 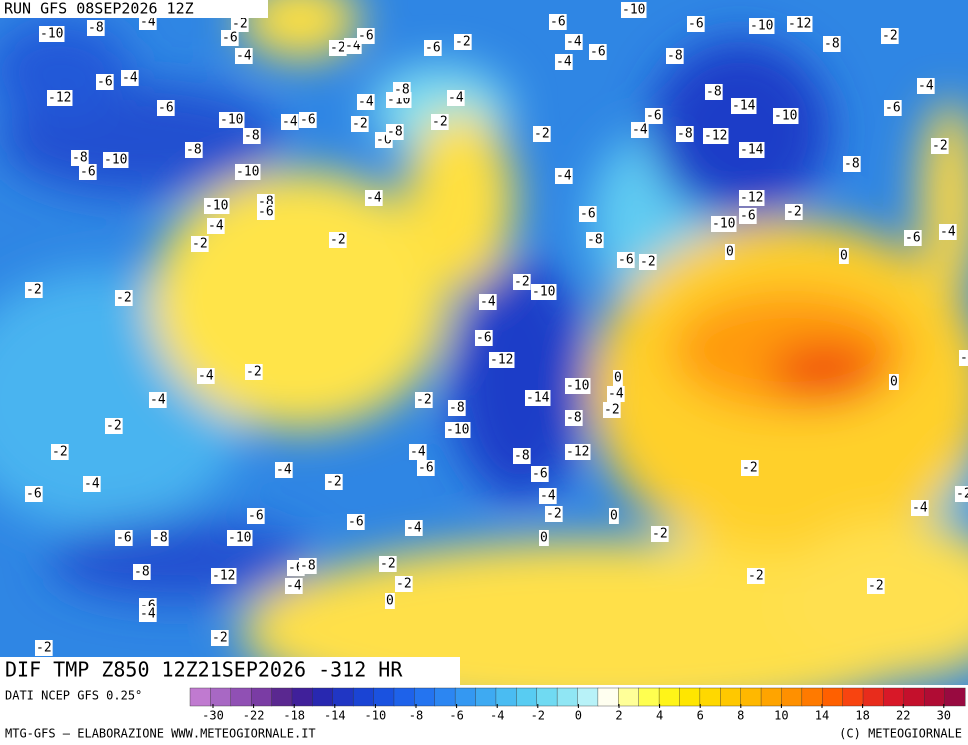 I want to click on colorbar-tick-label: 10, so click(x=781, y=716).